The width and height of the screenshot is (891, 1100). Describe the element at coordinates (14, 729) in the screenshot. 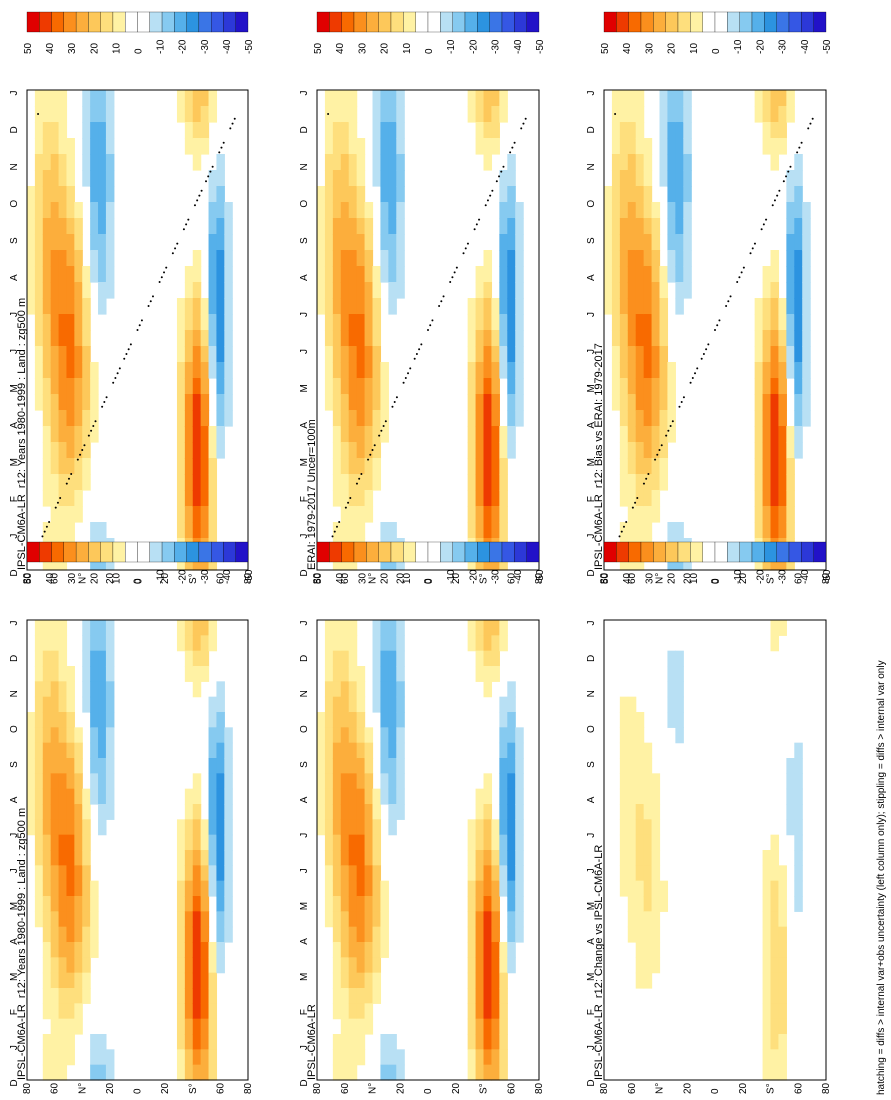

I see `month-tick-label: O` at that location.